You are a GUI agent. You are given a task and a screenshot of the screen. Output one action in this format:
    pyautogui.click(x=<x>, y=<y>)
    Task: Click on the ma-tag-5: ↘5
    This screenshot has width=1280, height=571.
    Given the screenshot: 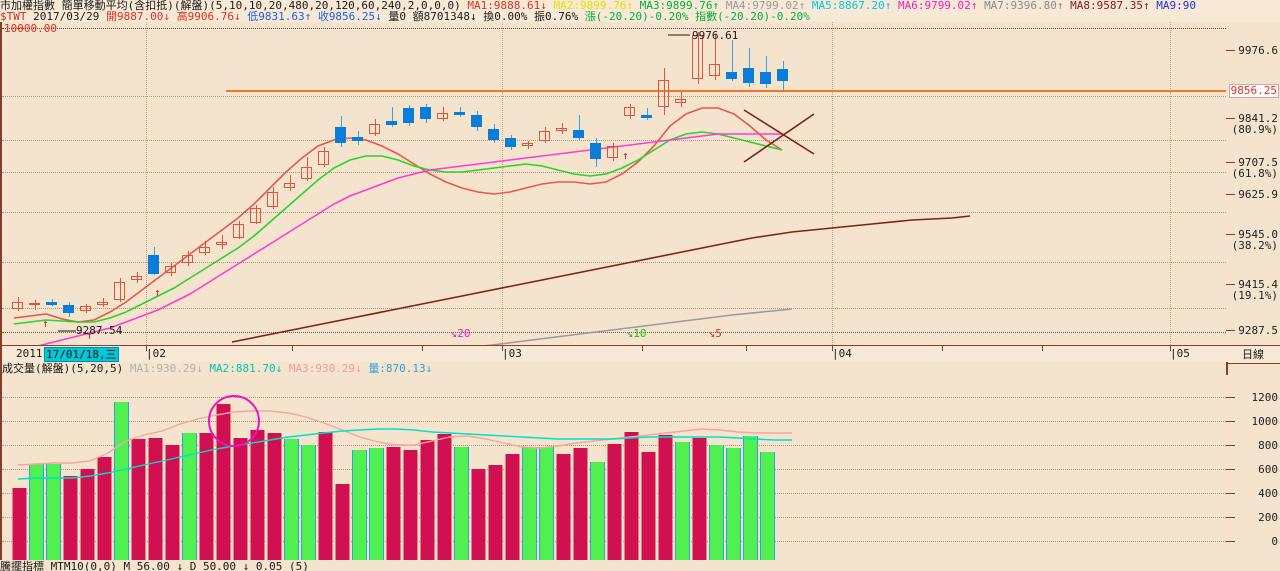 What is the action you would take?
    pyautogui.click(x=715, y=333)
    